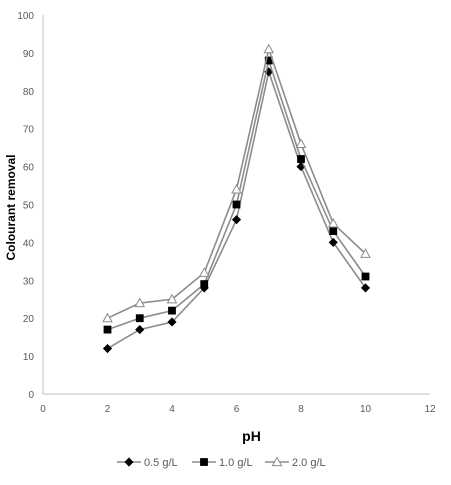 This screenshot has height=485, width=451. What do you see at coordinates (301, 409) in the screenshot?
I see `x-tick-label: 8` at bounding box center [301, 409].